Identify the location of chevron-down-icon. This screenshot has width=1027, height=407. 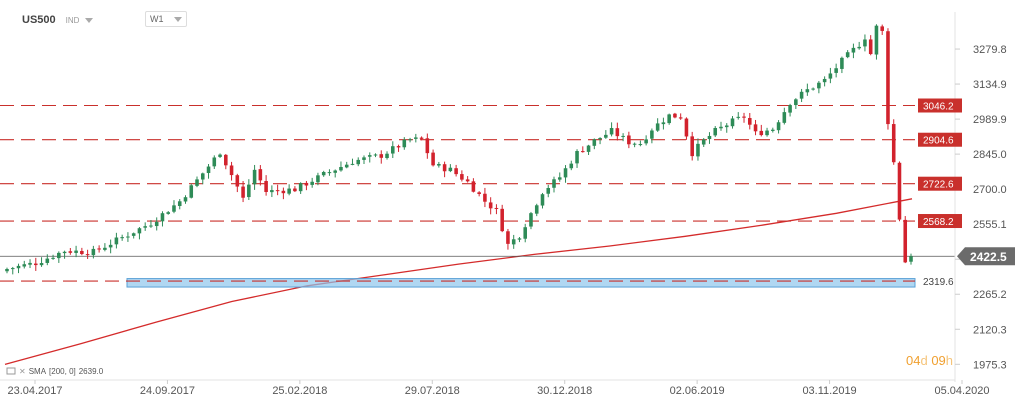
(177, 19).